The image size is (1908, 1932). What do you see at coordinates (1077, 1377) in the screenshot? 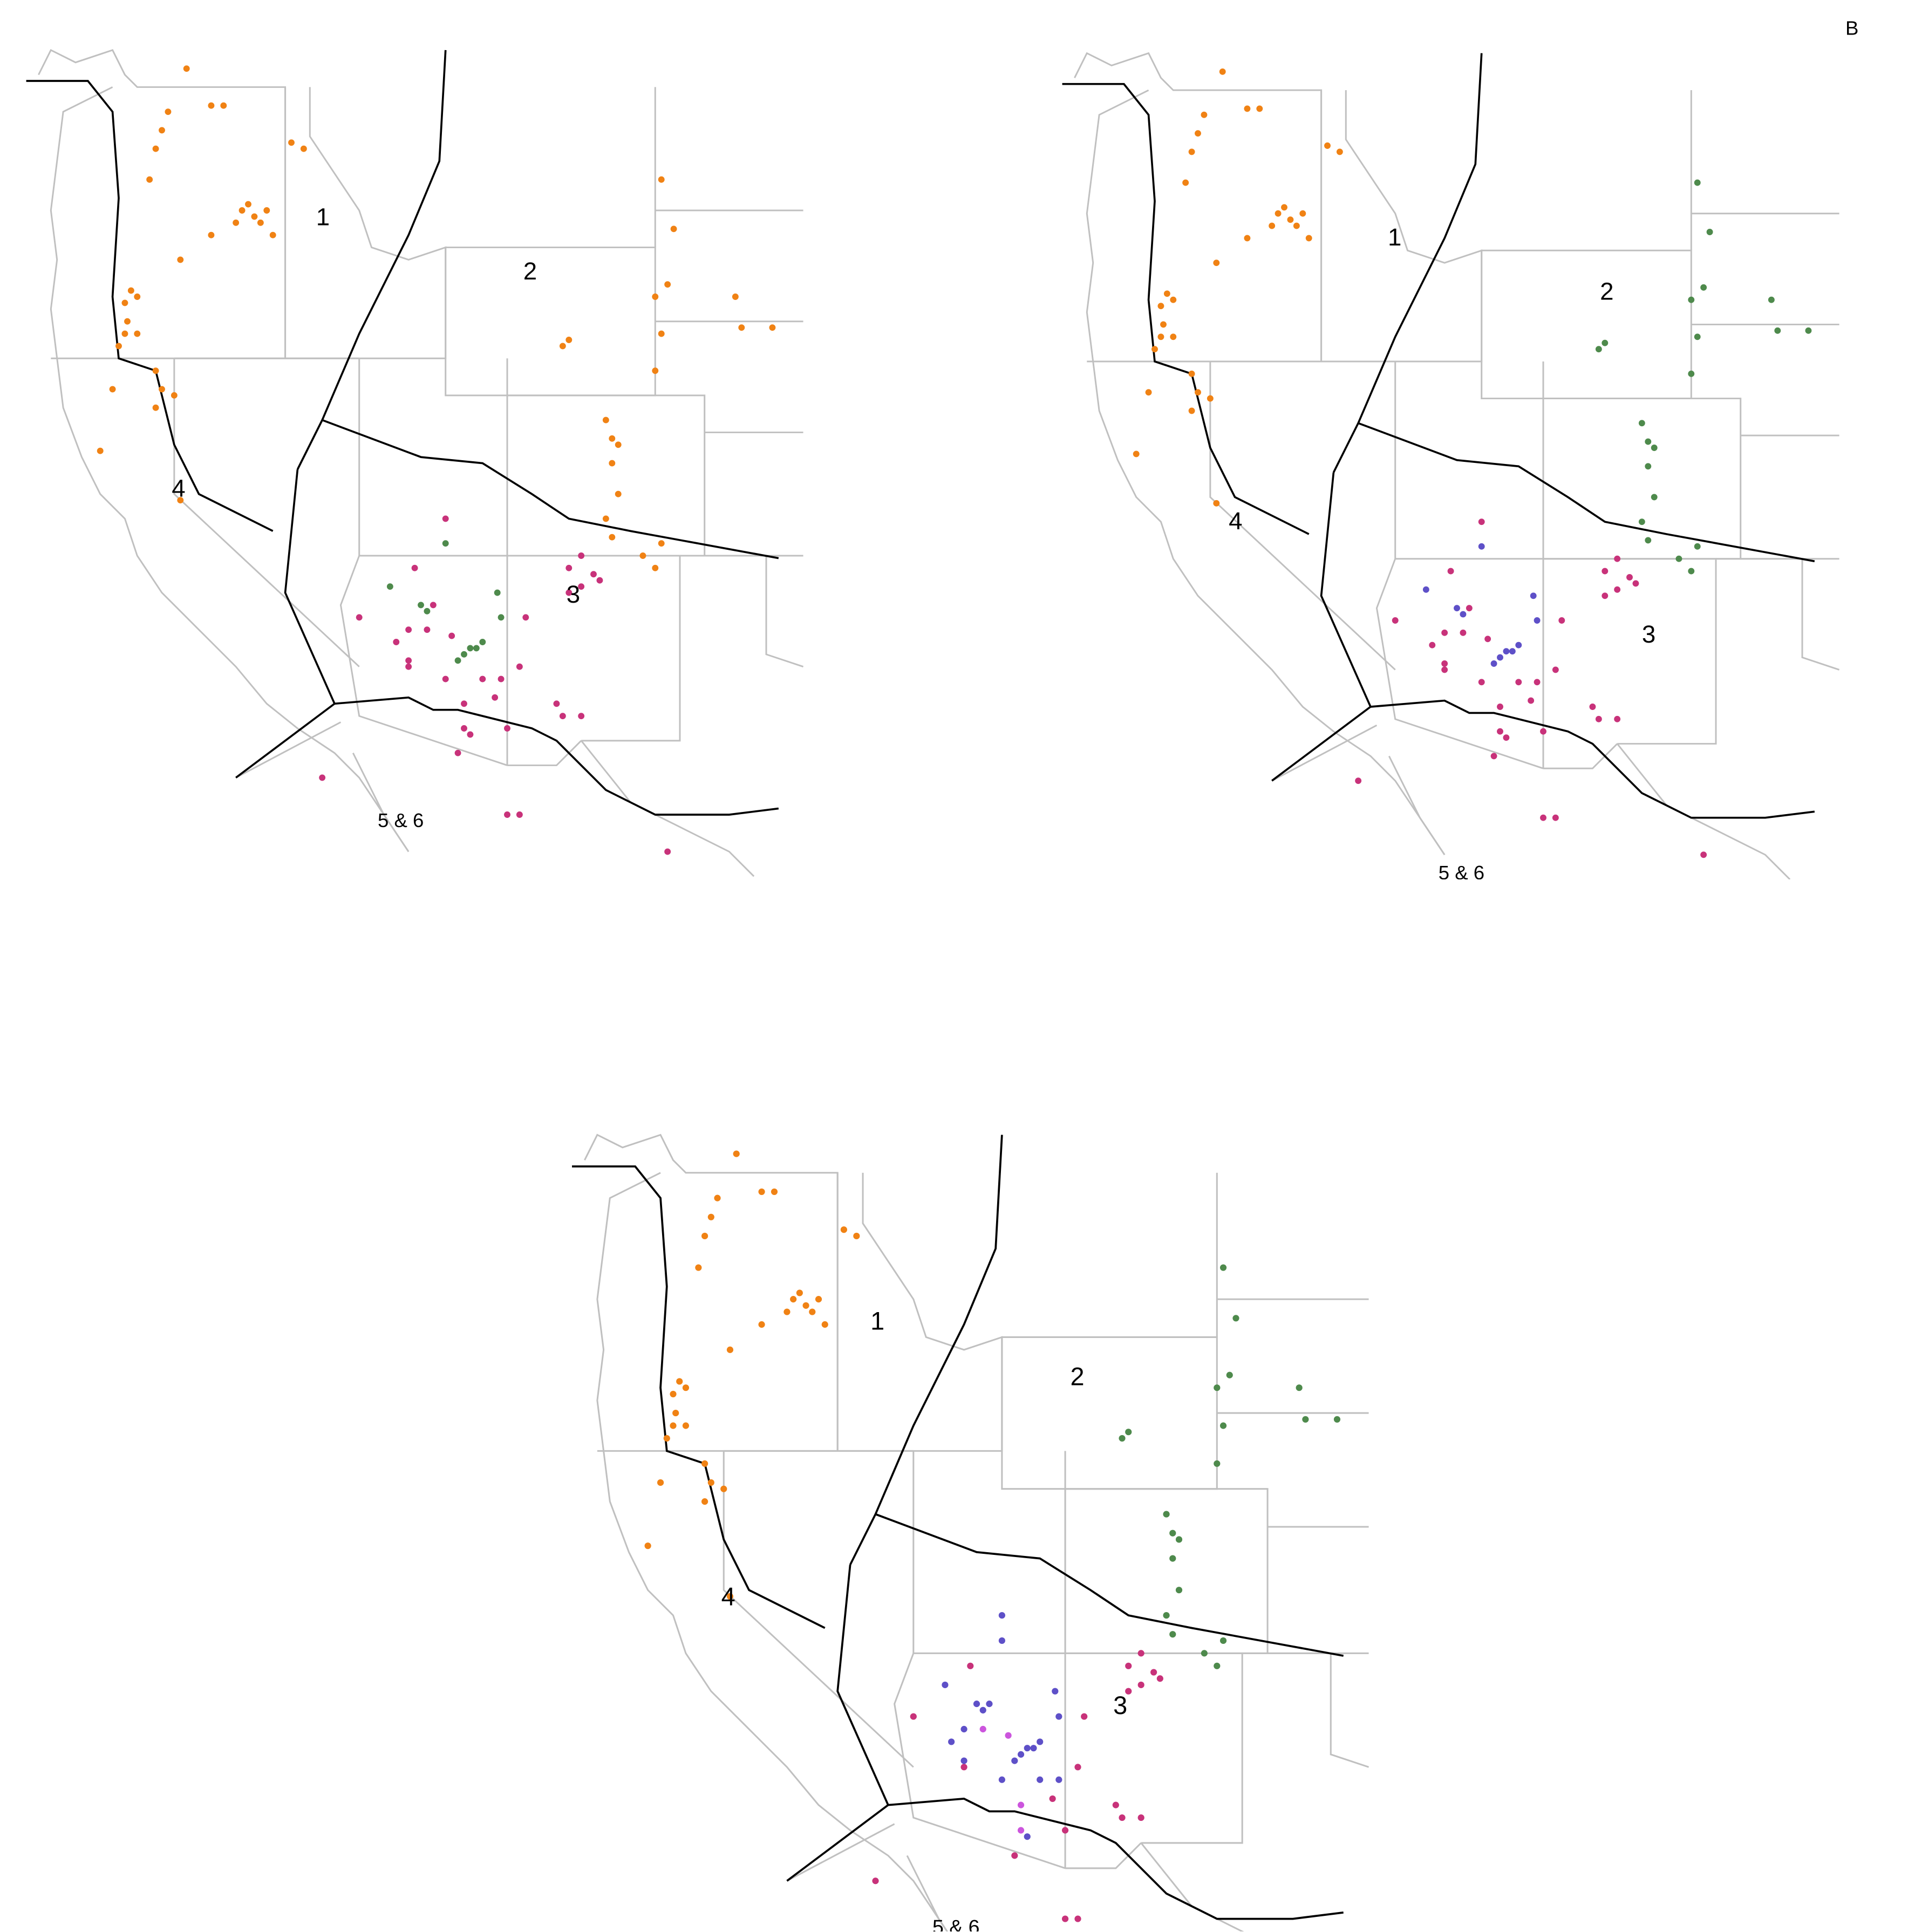
I see `region-label-2: 2` at bounding box center [1077, 1377].